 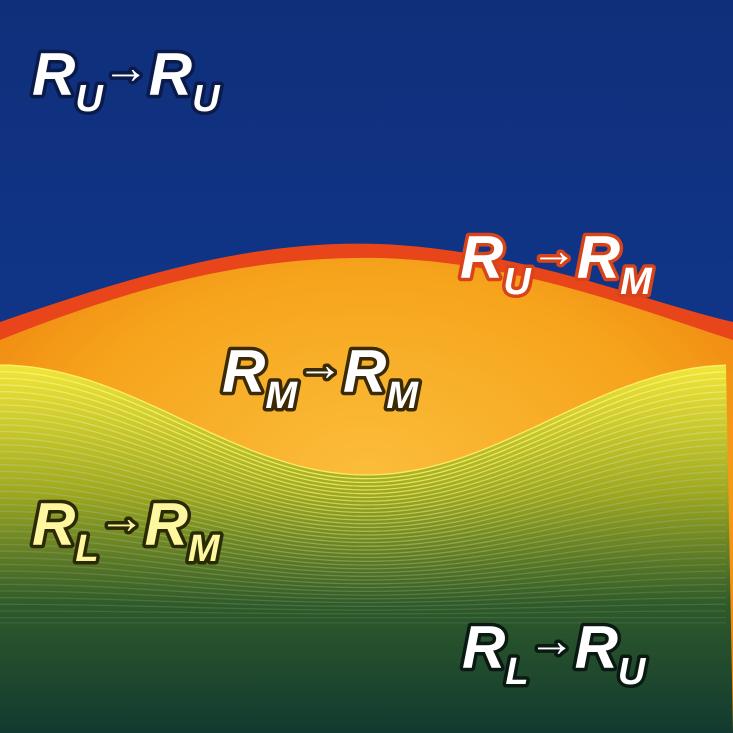 I want to click on label: RL→RU, so click(x=554, y=653).